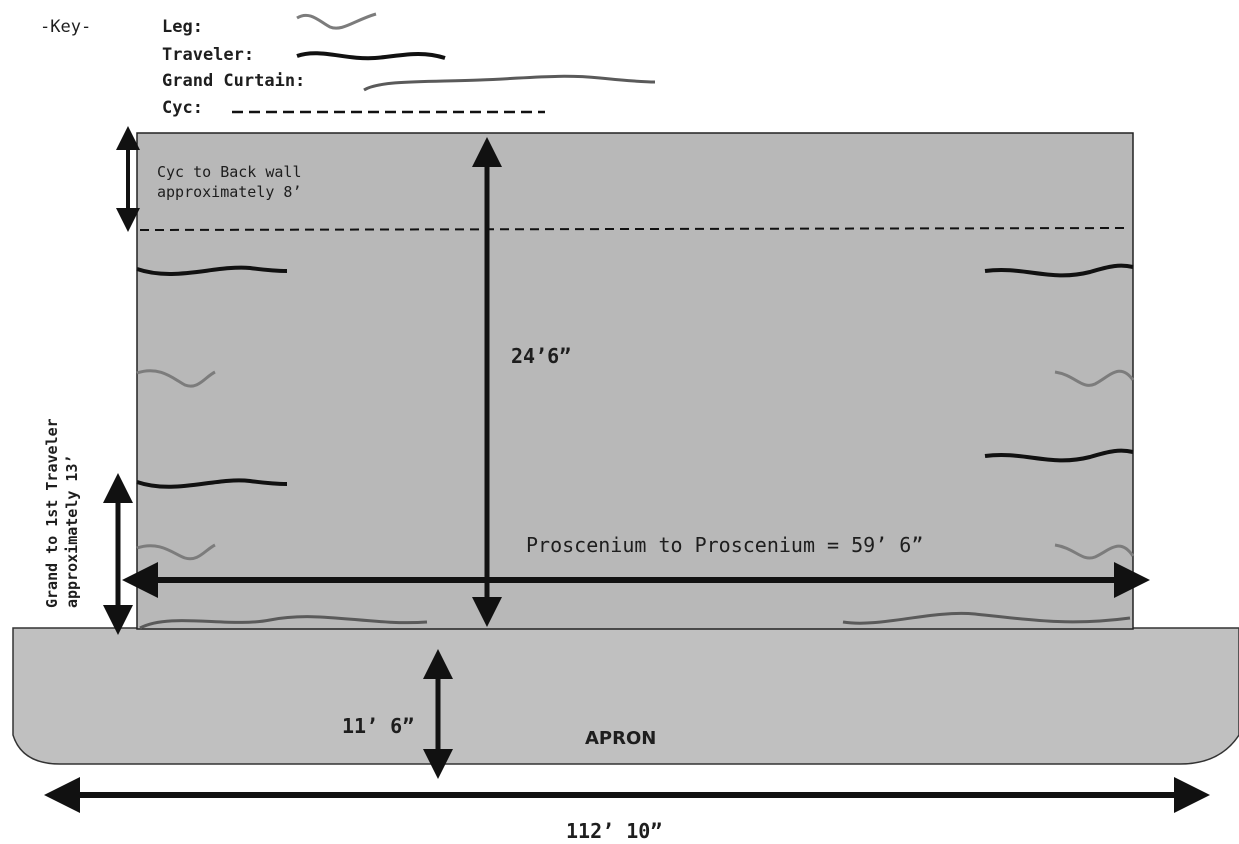  What do you see at coordinates (229, 192) in the screenshot?
I see `label-cyc-to-back-2: approximately 8’` at bounding box center [229, 192].